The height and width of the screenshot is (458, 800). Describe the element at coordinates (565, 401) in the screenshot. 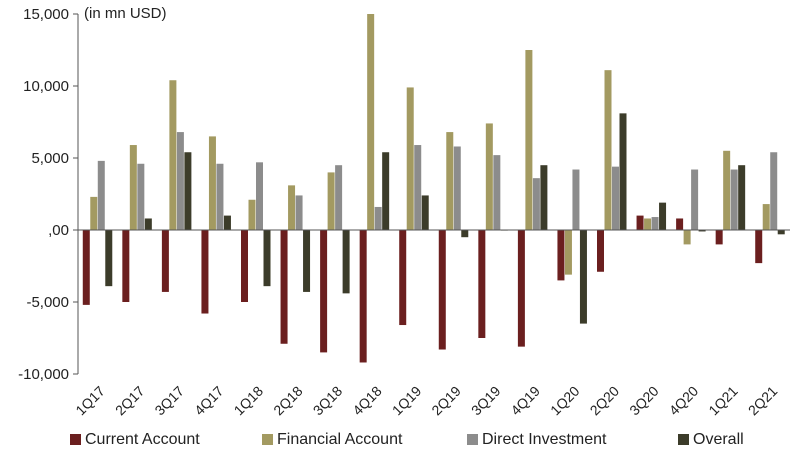

I see `x-tick-label: 1Q20` at that location.